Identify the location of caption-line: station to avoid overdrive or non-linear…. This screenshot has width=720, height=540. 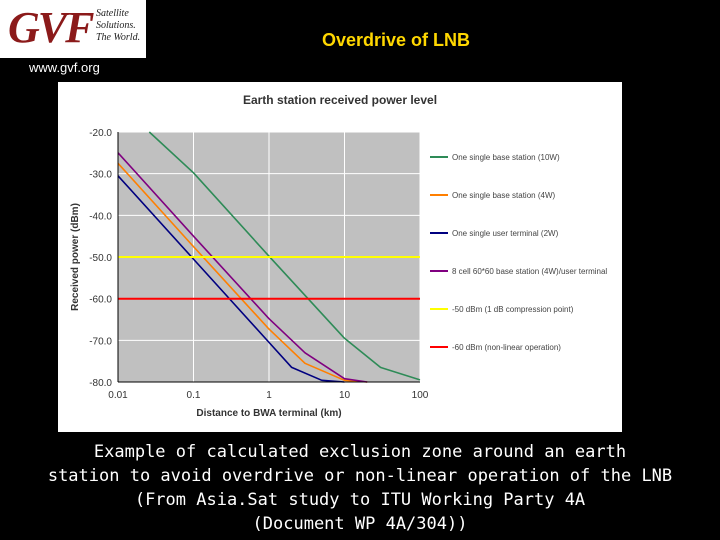
(360, 476).